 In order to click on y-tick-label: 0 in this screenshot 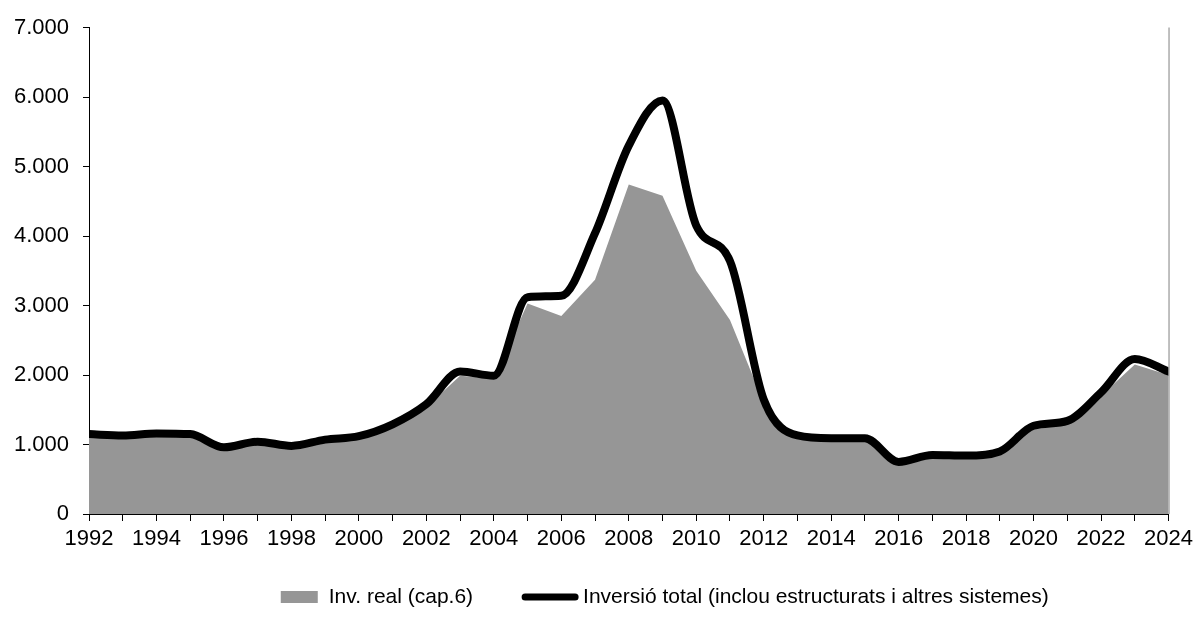, I will do `click(62, 513)`.